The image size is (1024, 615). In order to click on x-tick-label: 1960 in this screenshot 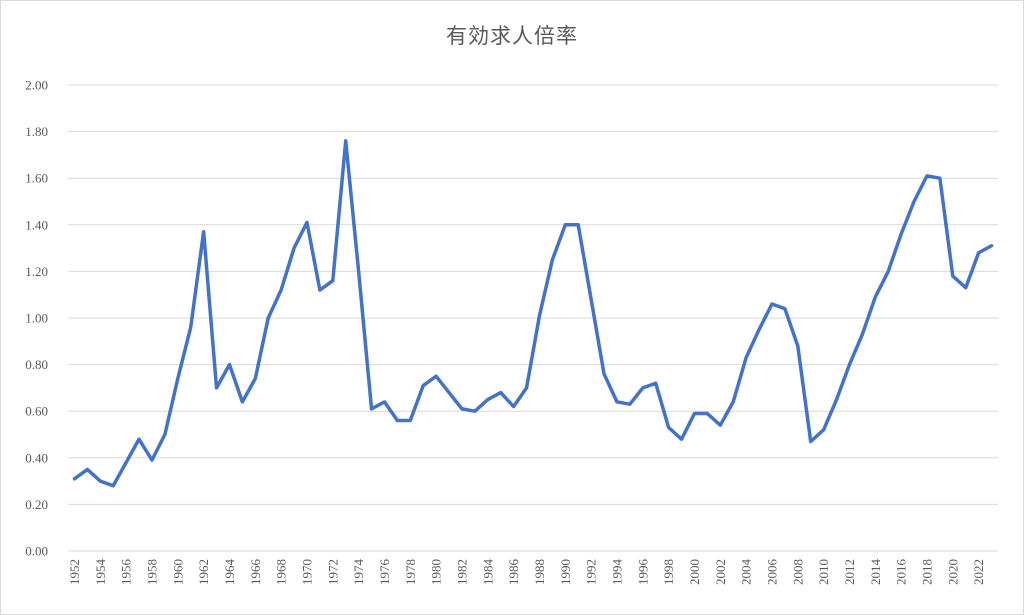, I will do `click(177, 572)`.